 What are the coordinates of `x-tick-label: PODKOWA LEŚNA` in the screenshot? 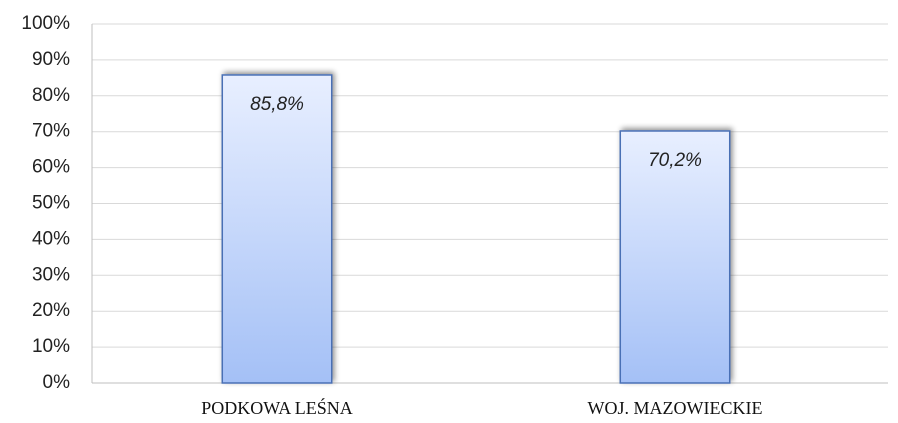 It's located at (277, 407).